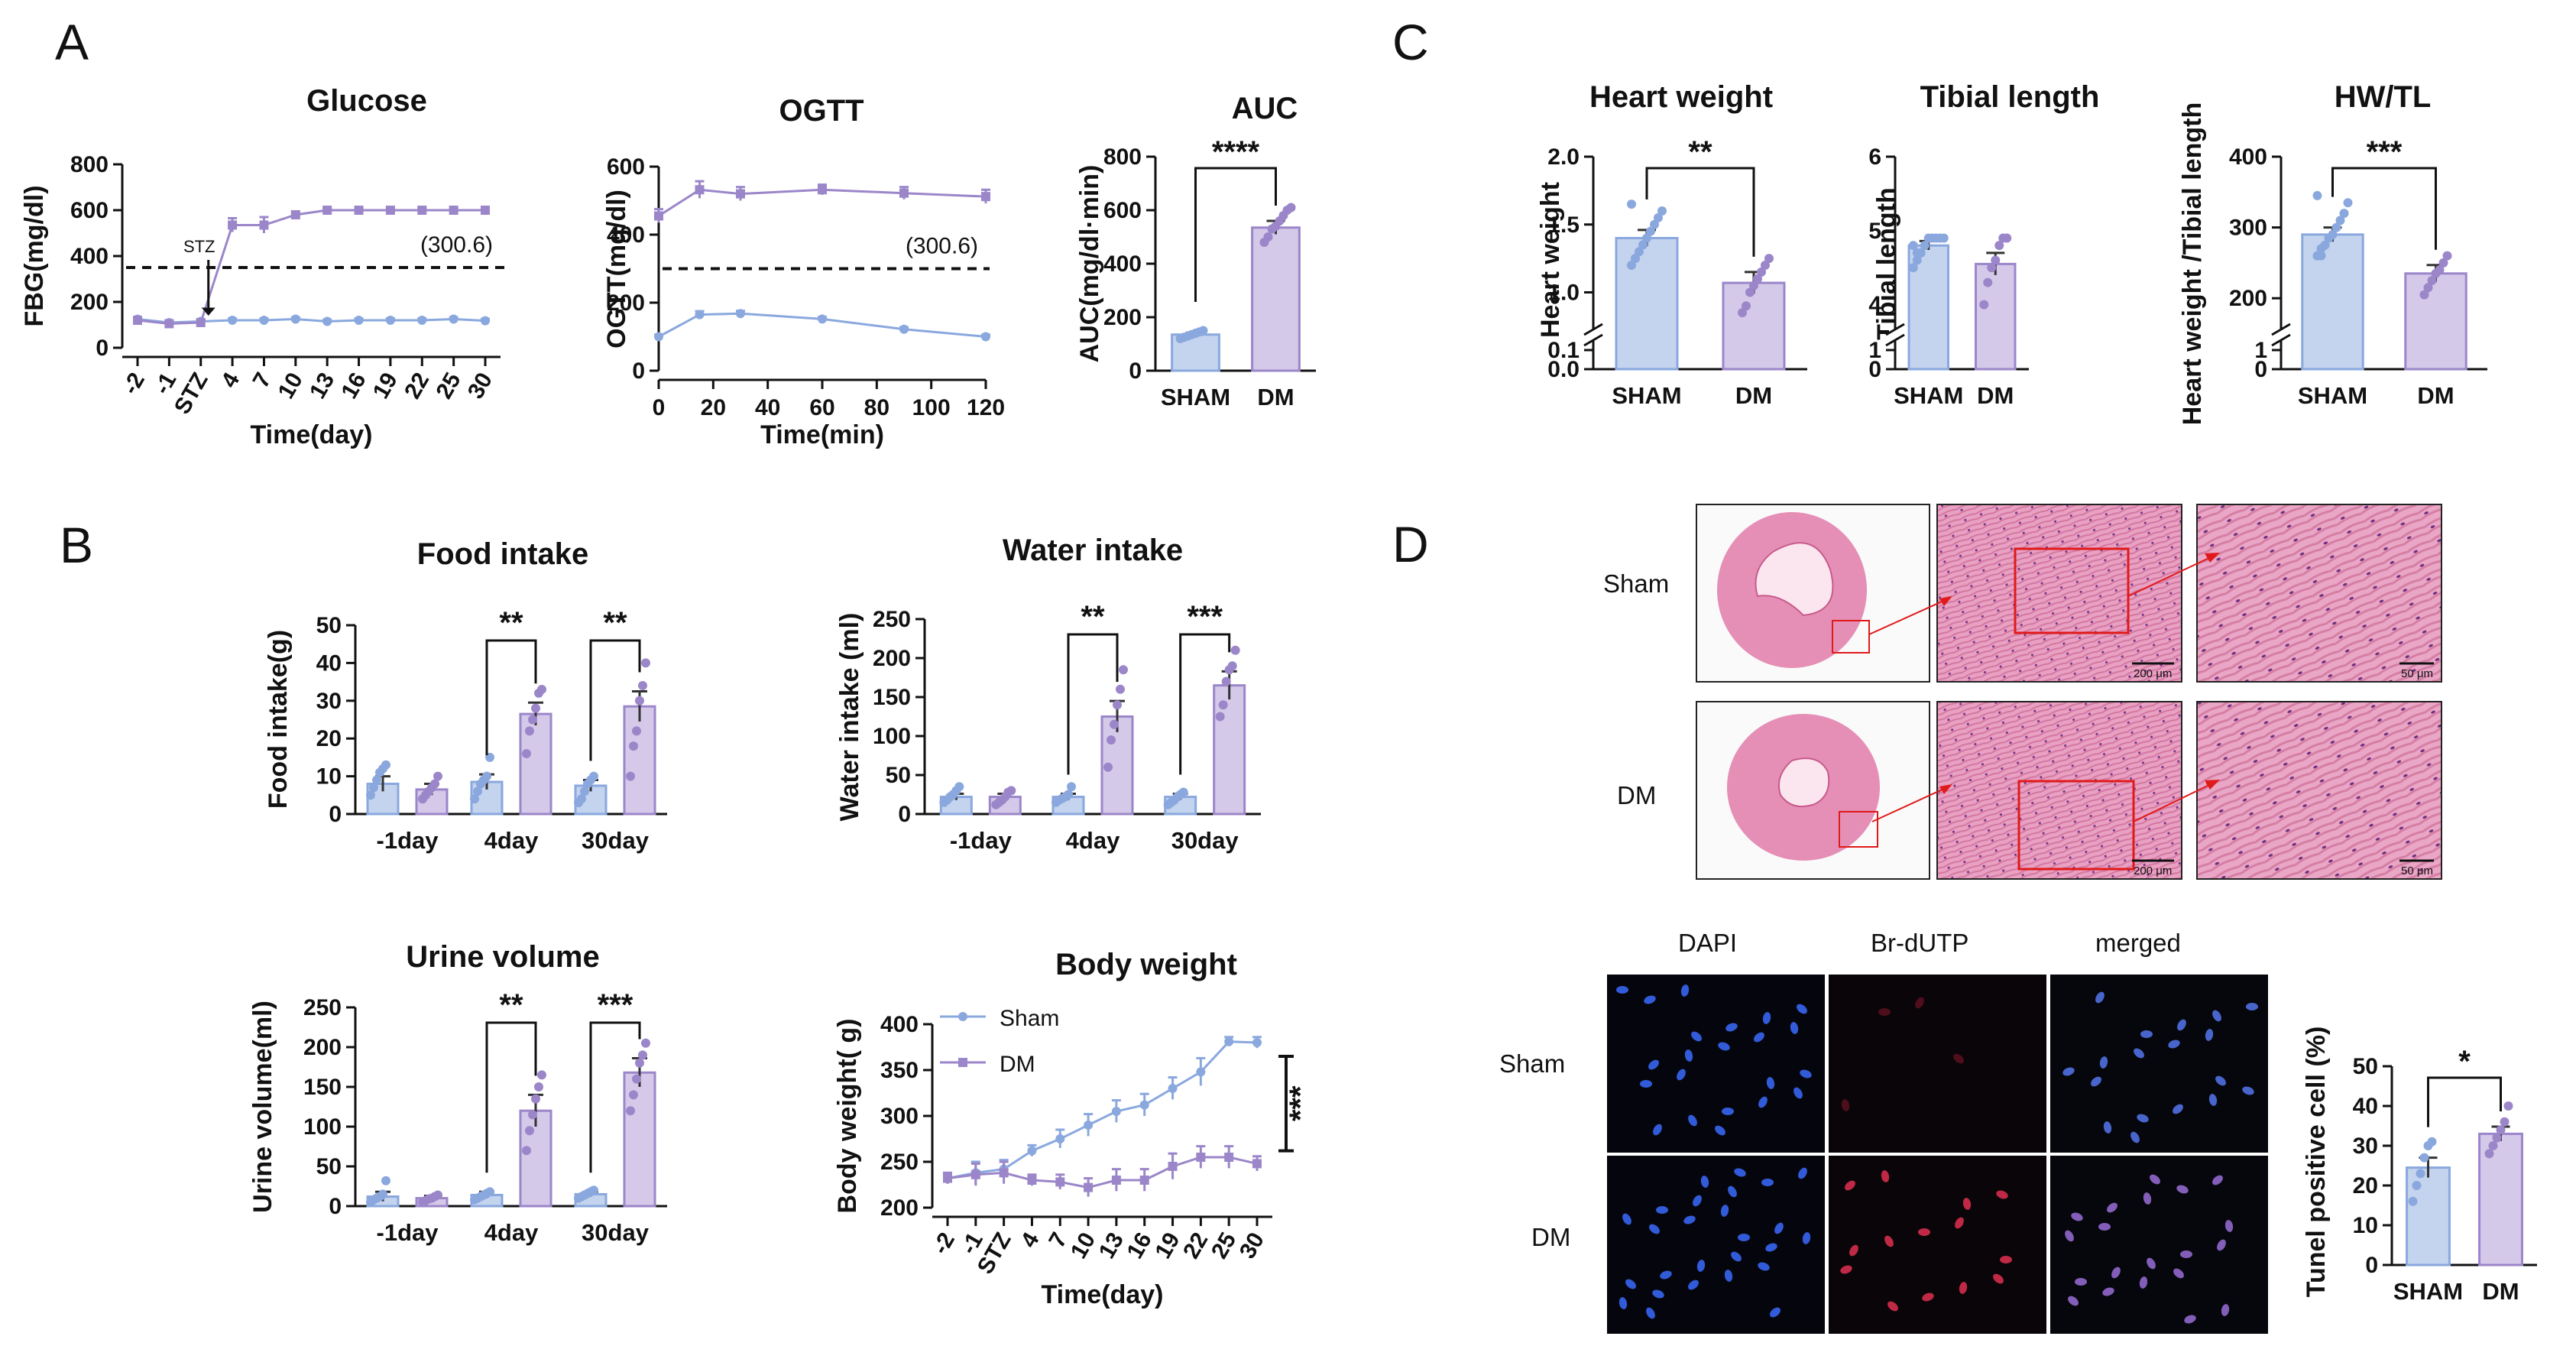 This screenshot has width=2576, height=1346. Describe the element at coordinates (2248, 157) in the screenshot. I see `hw_tl-ytick-label: 400` at that location.